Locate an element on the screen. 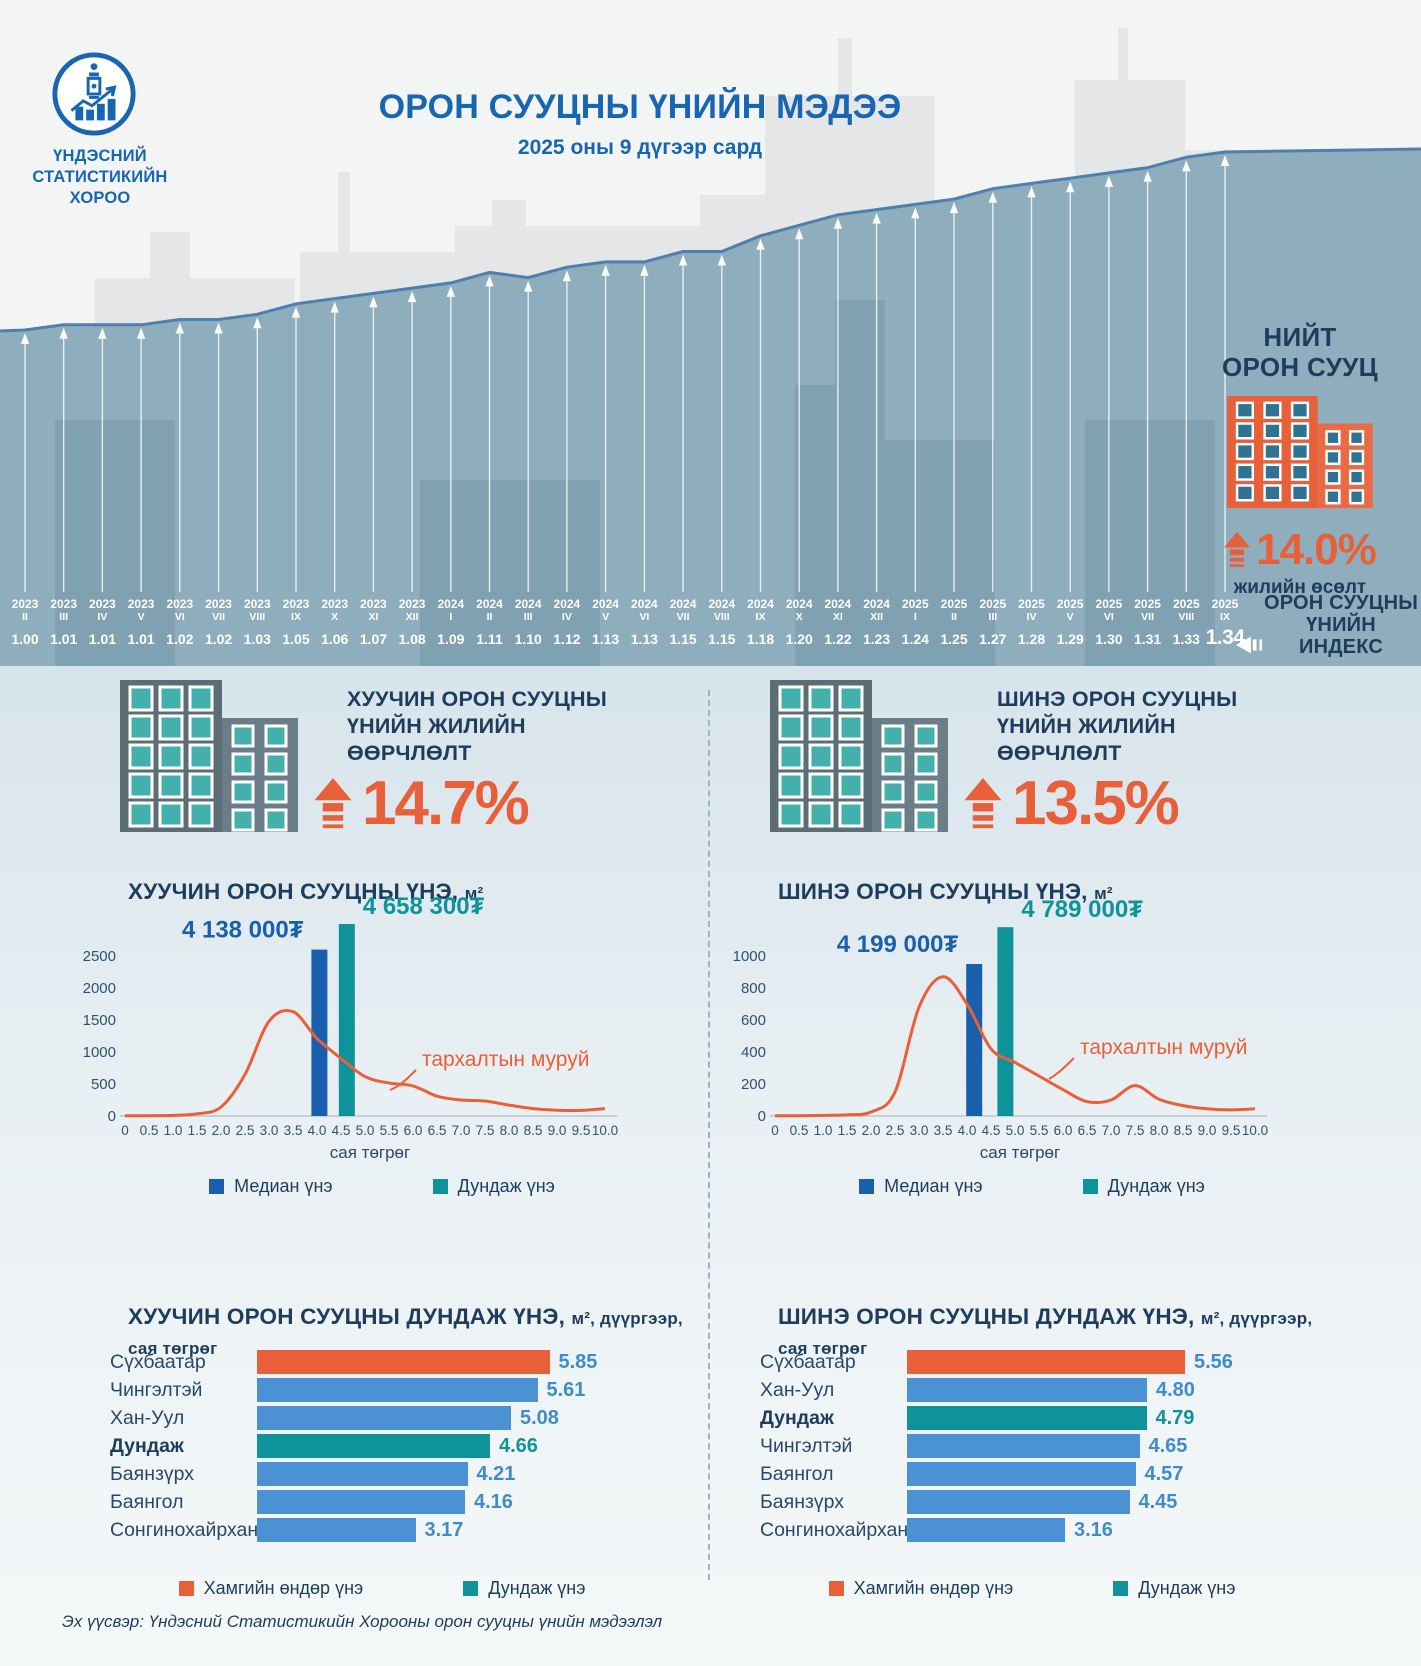 This screenshot has height=1666, width=1421. total-growth-value: 14.0% is located at coordinates (1316, 549).